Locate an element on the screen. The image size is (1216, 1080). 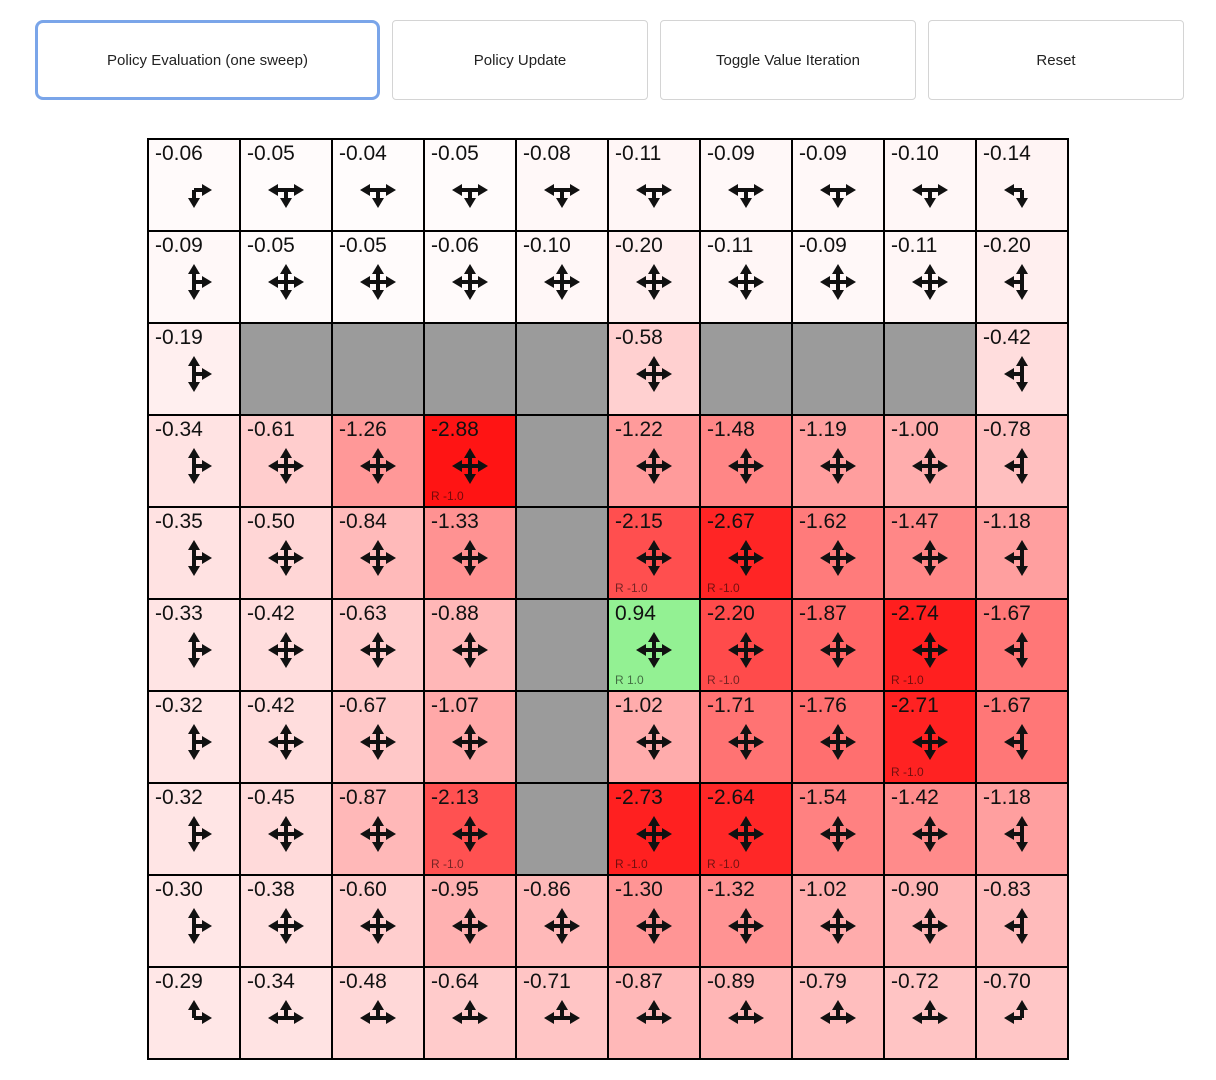
cell-value: -0.09 is located at coordinates (179, 245).